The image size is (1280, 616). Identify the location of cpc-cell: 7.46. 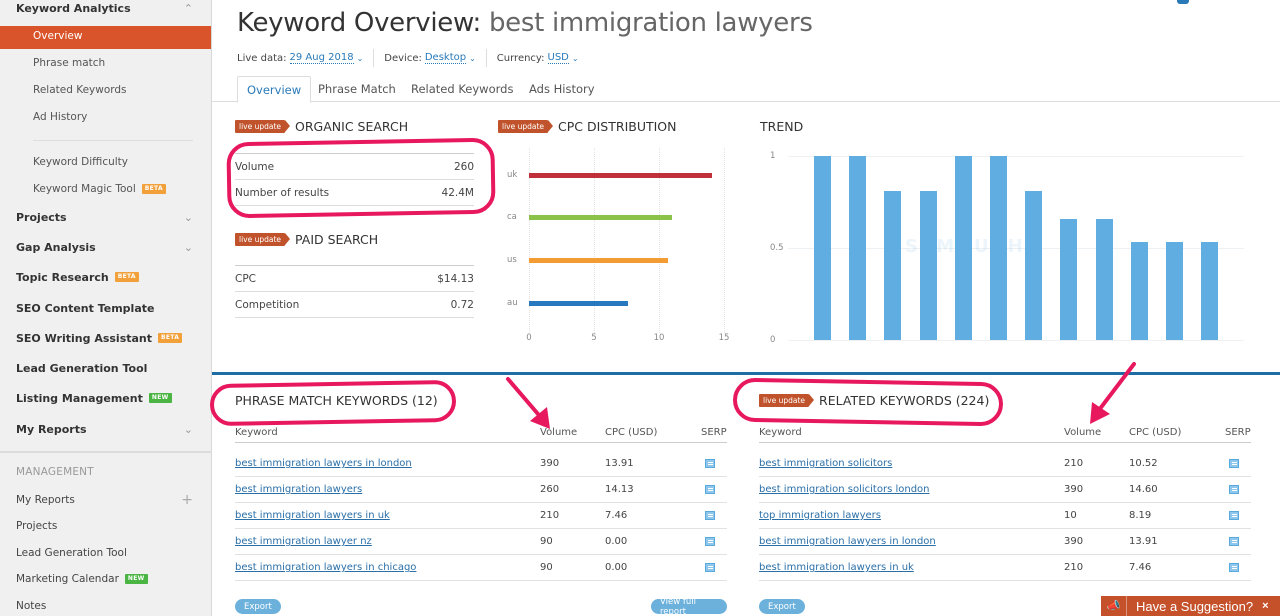
(616, 515).